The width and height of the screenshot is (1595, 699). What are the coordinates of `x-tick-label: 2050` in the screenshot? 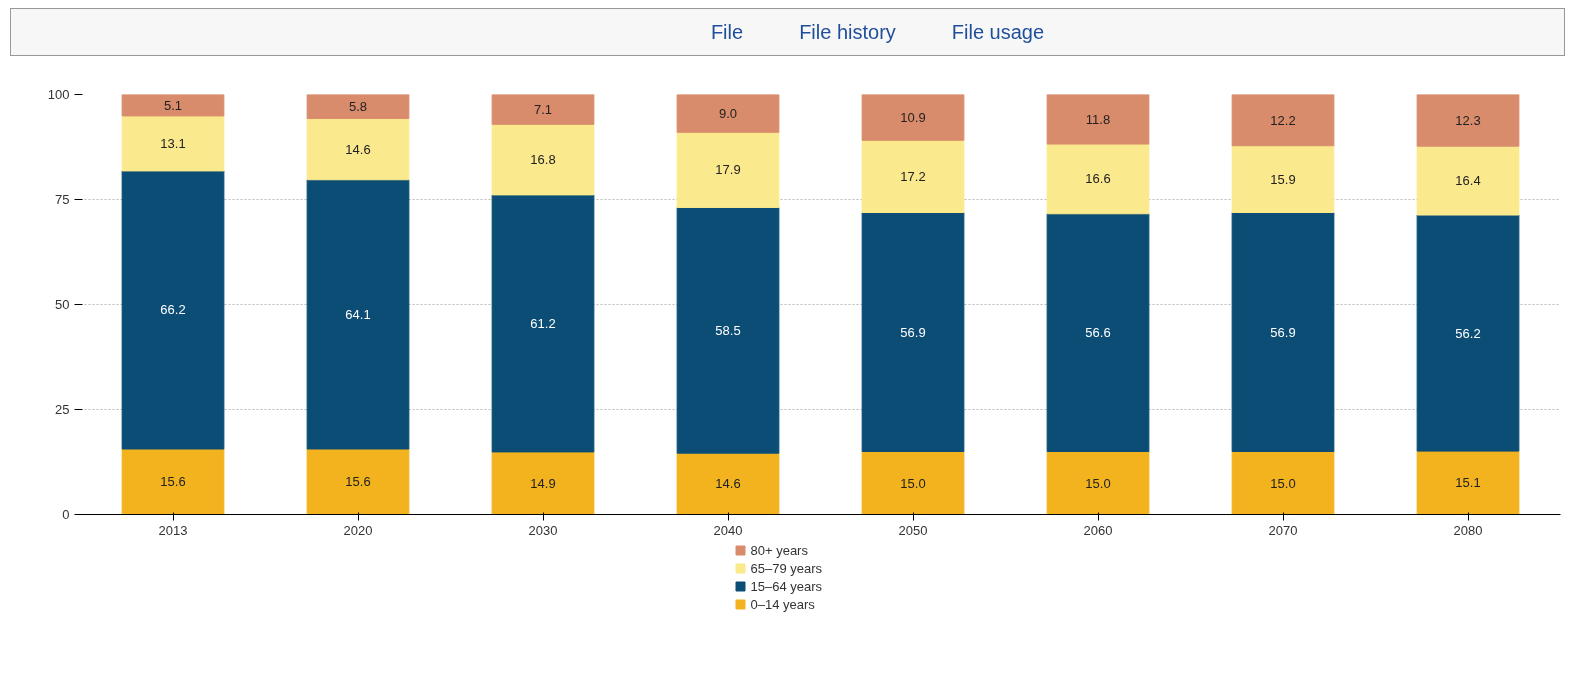 It's located at (913, 530).